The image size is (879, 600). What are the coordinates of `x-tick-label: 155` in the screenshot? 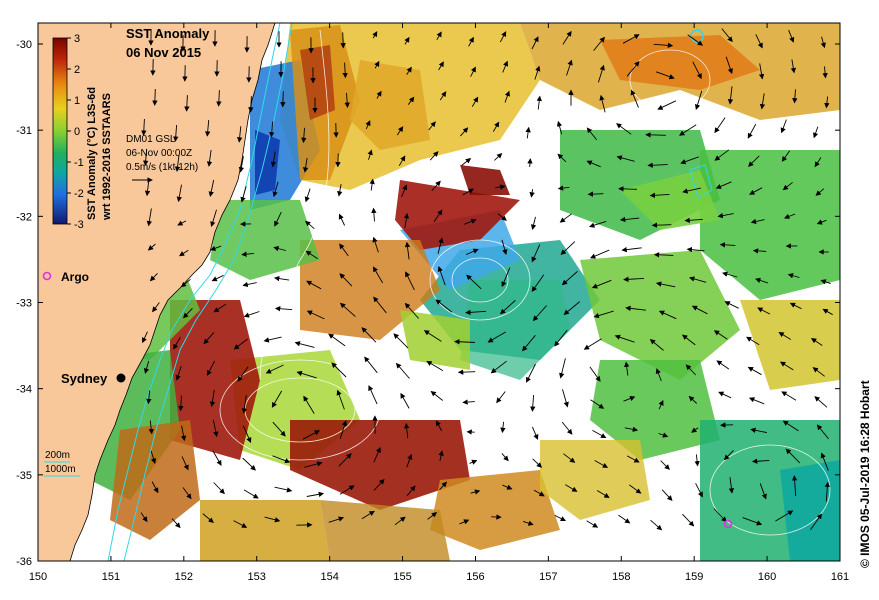 It's located at (402, 577).